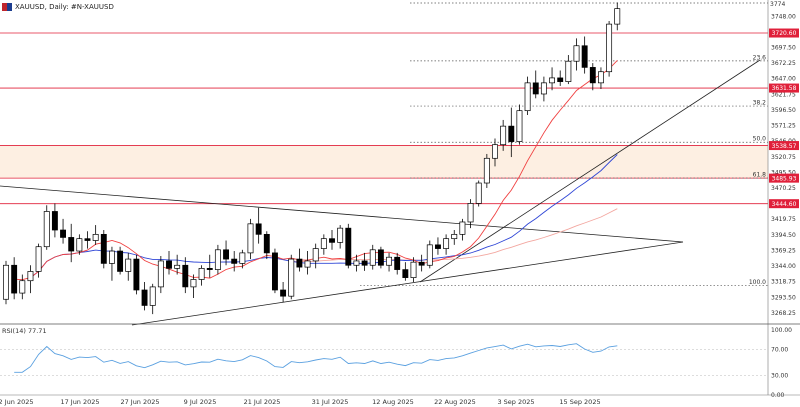 The width and height of the screenshot is (800, 407). What do you see at coordinates (760, 103) in the screenshot?
I see `fib-label: 38.2` at bounding box center [760, 103].